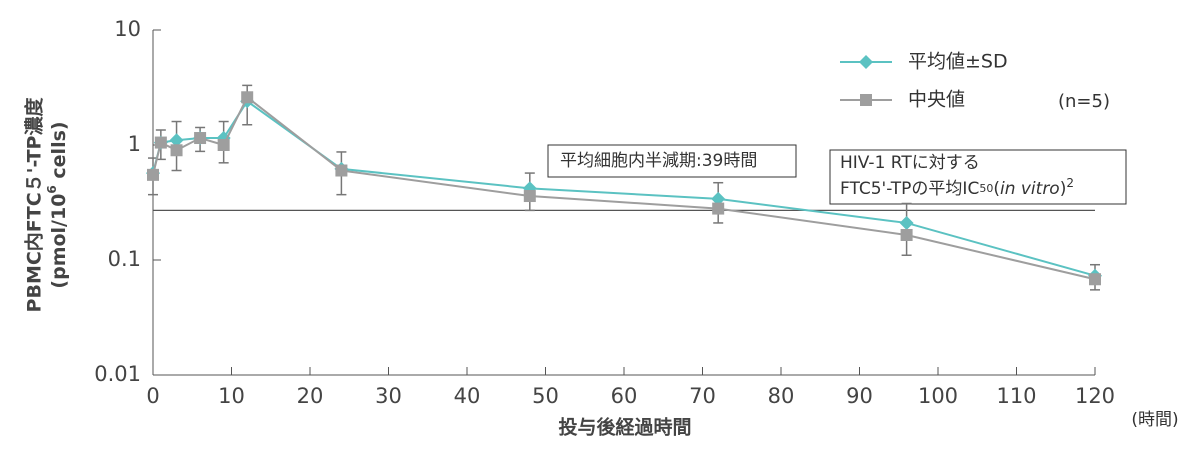 The height and width of the screenshot is (450, 1200). I want to click on annotation-part: 2, so click(1070, 183).